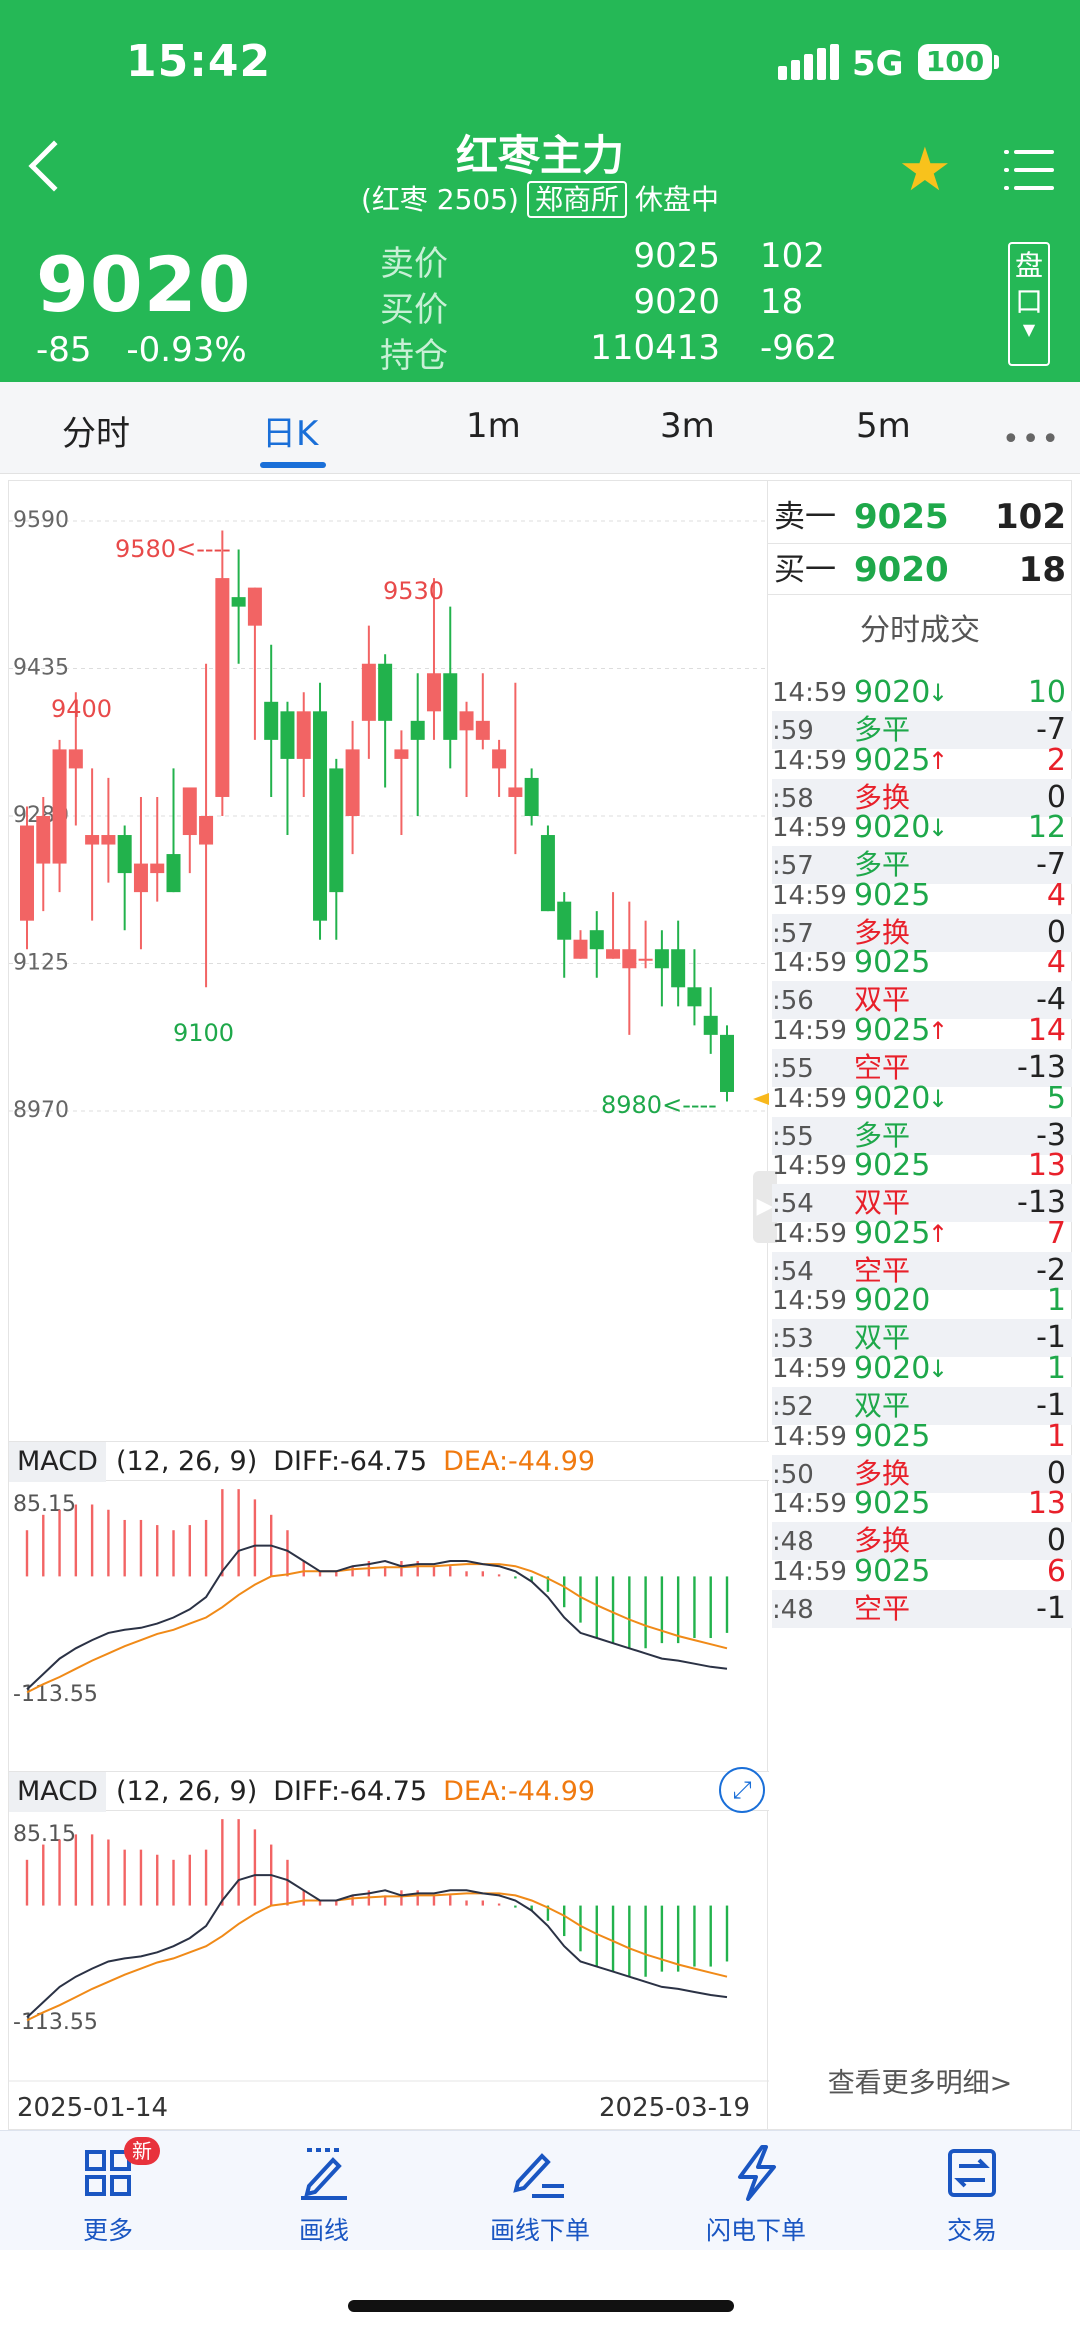 This screenshot has height=2337, width=1080. What do you see at coordinates (793, 1001) in the screenshot?
I see `trade-seconds: :56` at bounding box center [793, 1001].